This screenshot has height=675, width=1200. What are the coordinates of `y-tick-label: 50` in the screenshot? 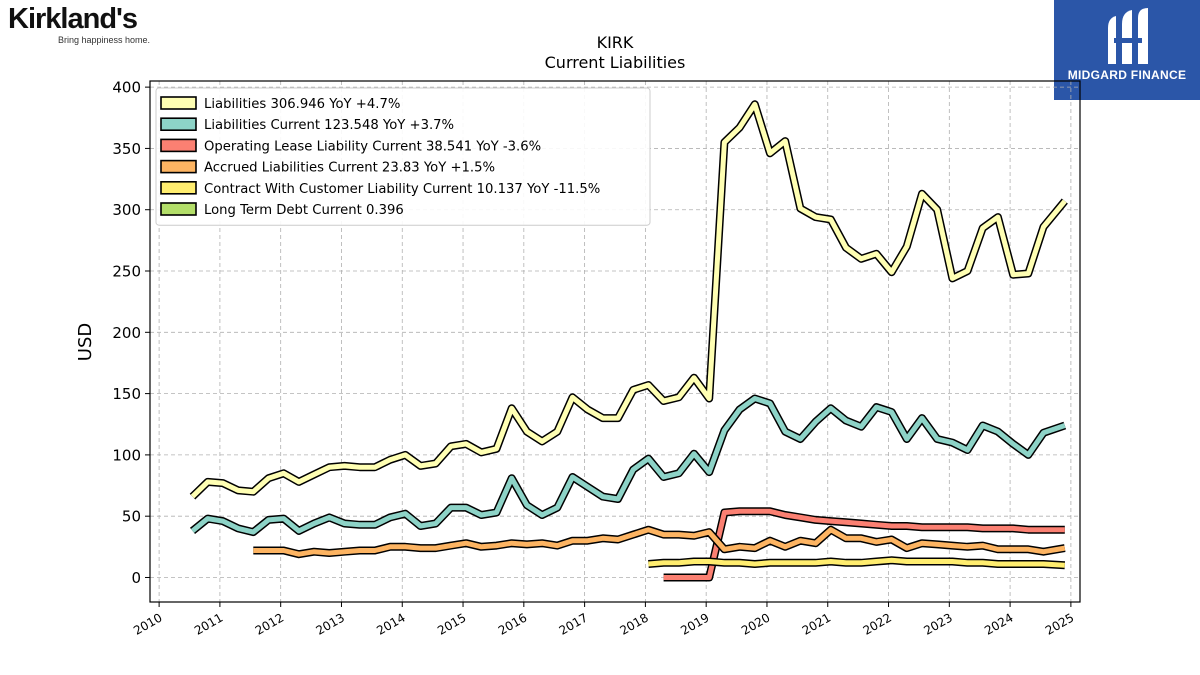 It's located at (131, 517).